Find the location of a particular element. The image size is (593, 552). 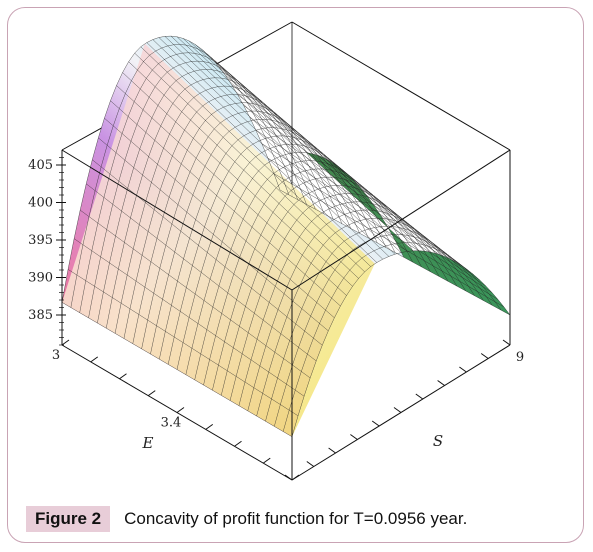

z-tick-label: 395 is located at coordinates (40, 240).